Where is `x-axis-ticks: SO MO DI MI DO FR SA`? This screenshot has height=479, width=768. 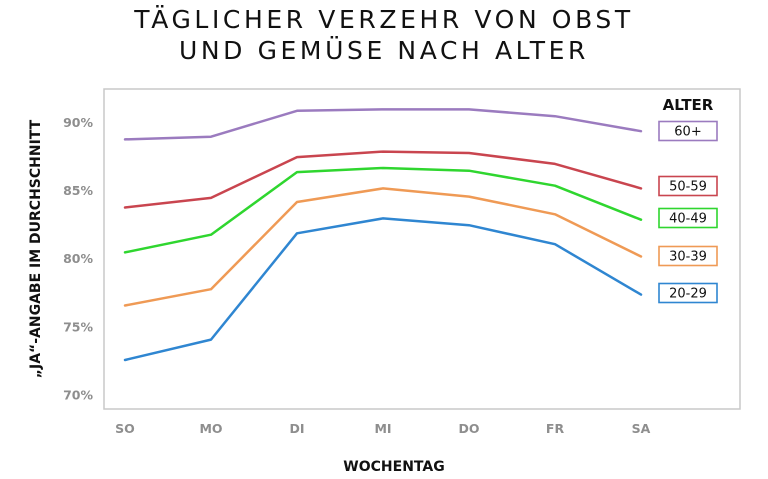
x-axis-ticks: SO MO DI MI DO FR SA is located at coordinates (382, 428).